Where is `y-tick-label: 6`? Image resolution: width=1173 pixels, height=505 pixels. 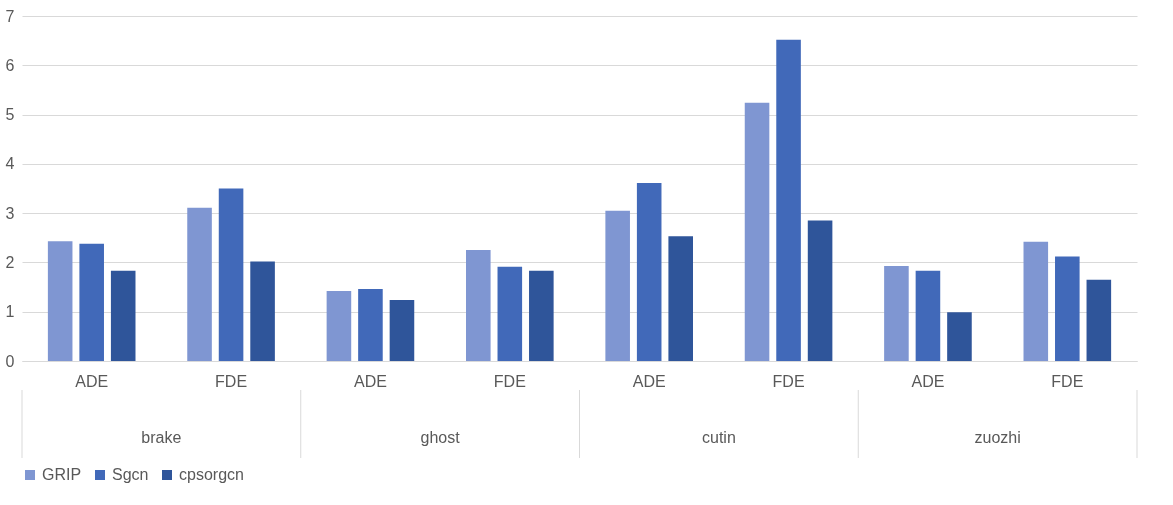 y-tick-label: 6 is located at coordinates (10, 65).